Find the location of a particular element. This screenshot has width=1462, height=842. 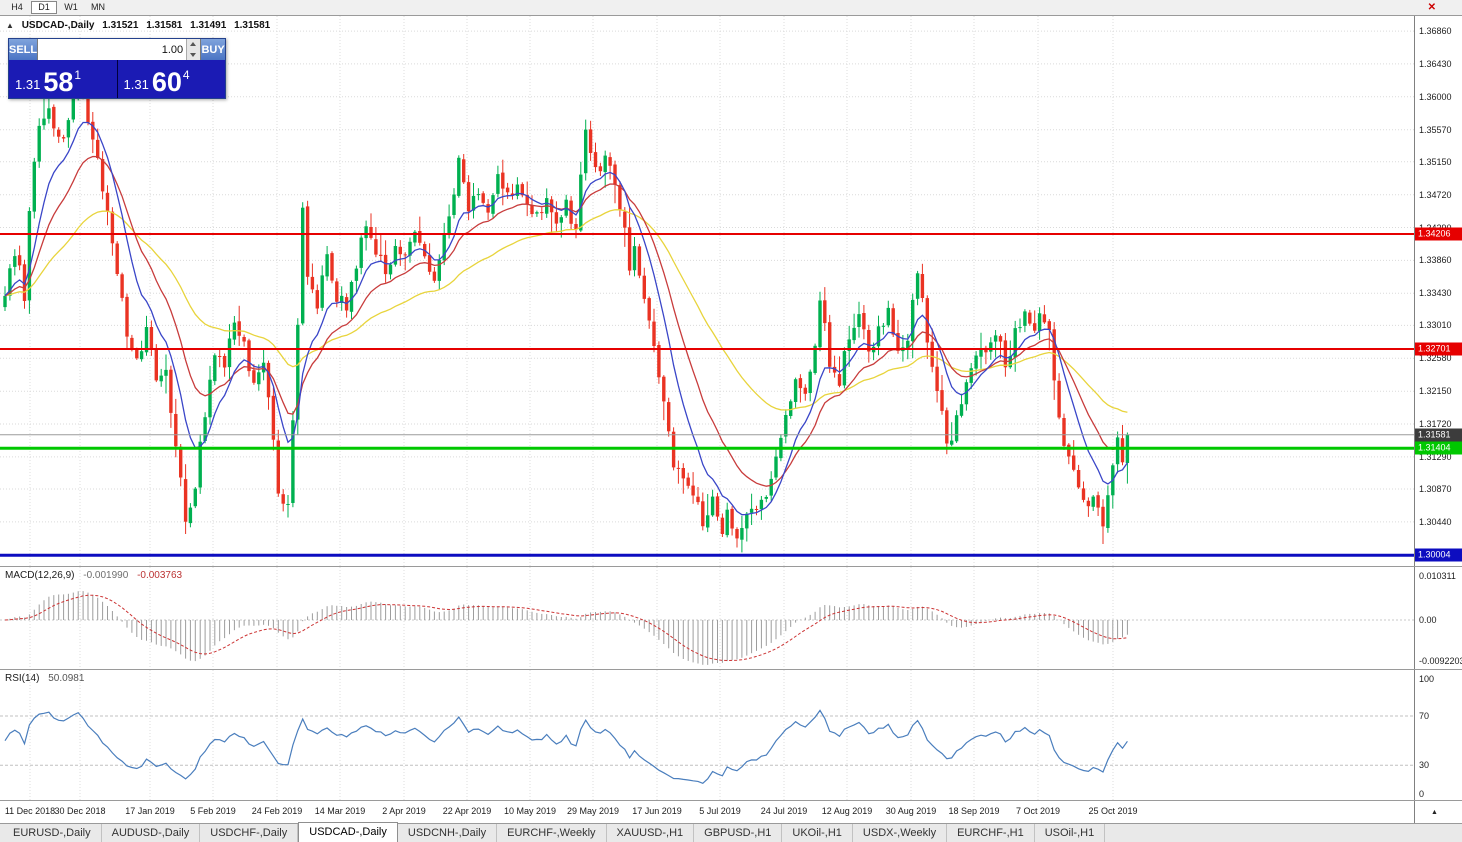

price-tick-label: 1.32580 is located at coordinates (1435, 358).